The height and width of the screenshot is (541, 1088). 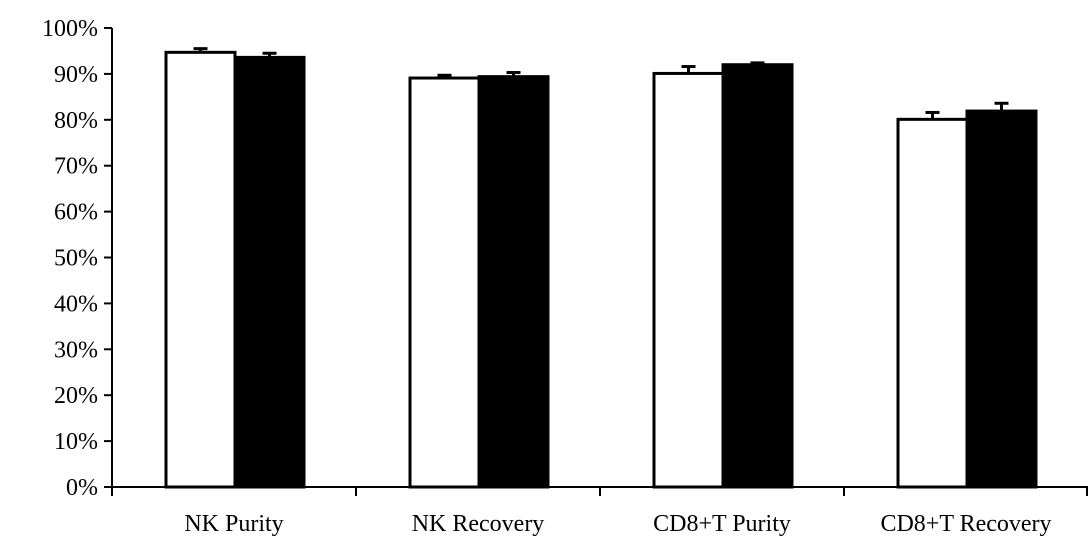 What do you see at coordinates (757, 276) in the screenshot?
I see `bar-black-cd8-t-purity` at bounding box center [757, 276].